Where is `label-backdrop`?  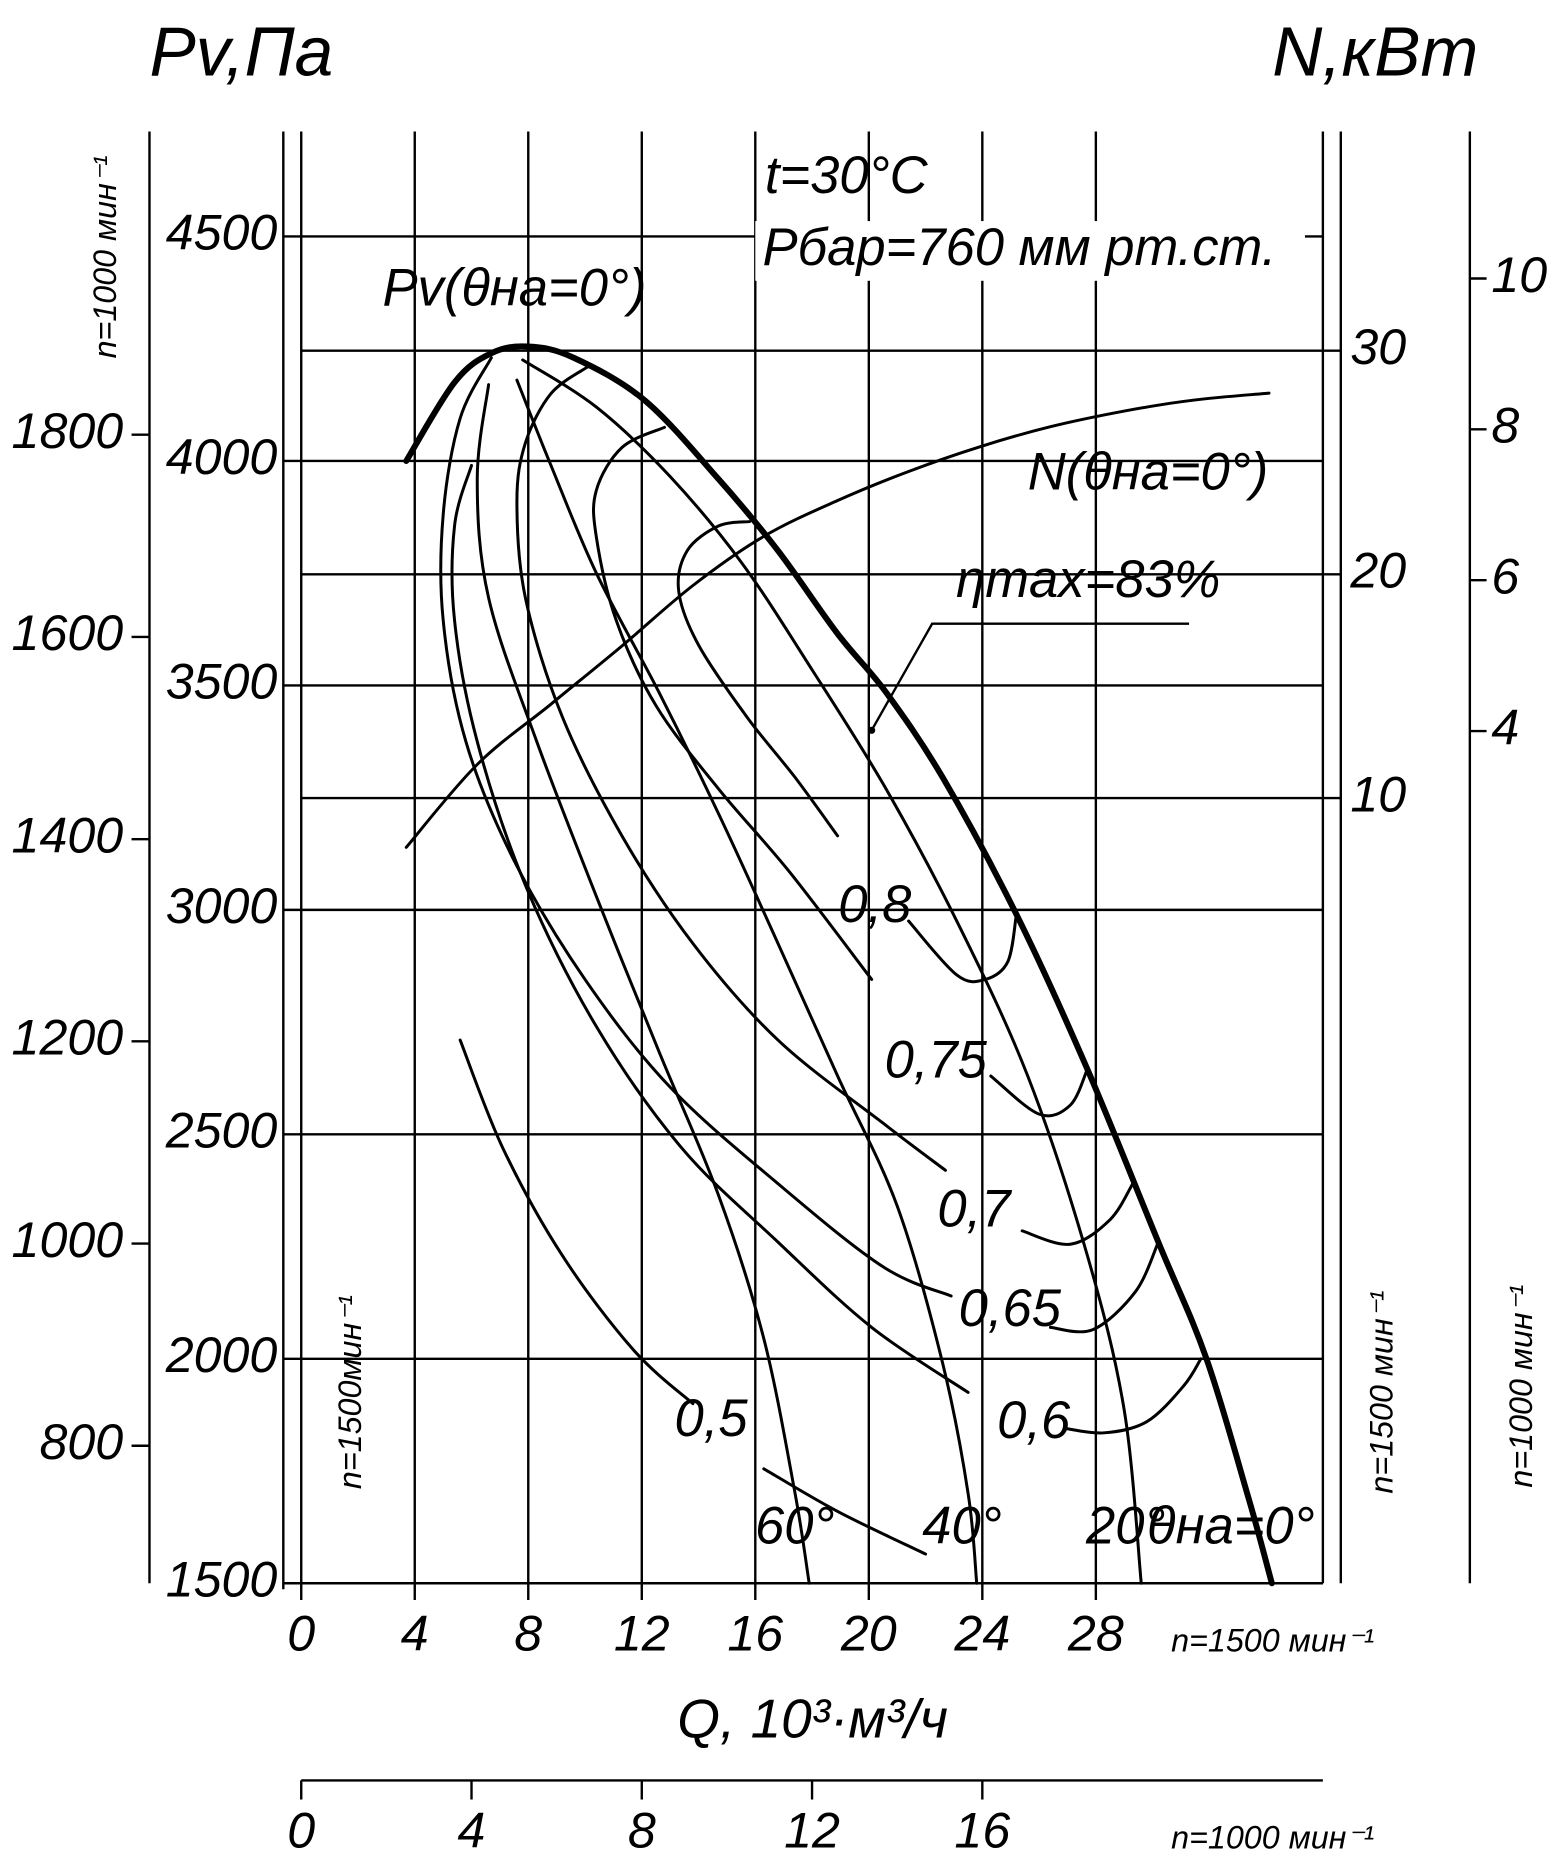
label-backdrop is located at coordinates (1030, 251).